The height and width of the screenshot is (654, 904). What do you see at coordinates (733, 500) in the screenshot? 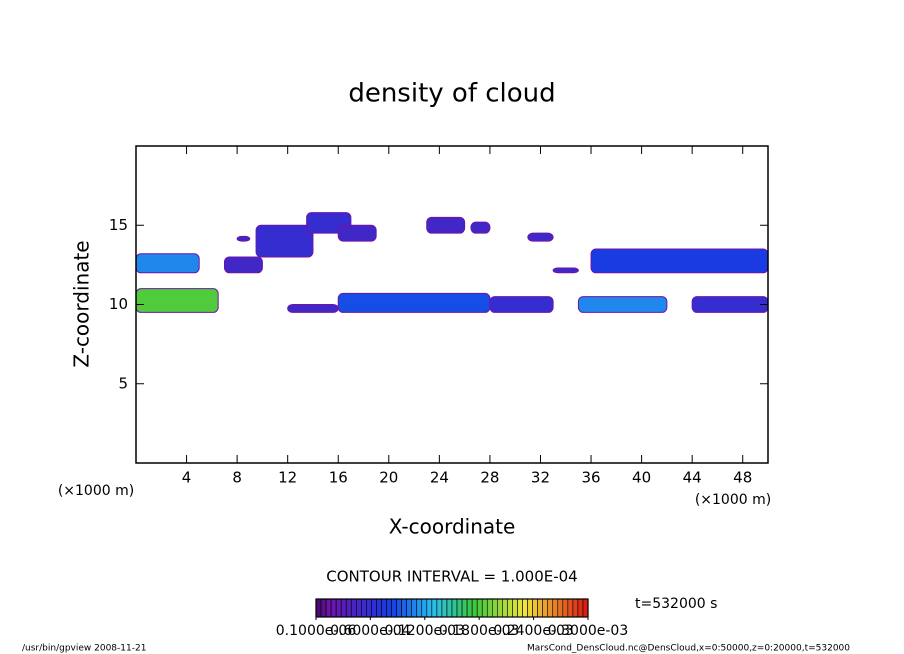
I see `x-unit: (×1000 m)` at bounding box center [733, 500].